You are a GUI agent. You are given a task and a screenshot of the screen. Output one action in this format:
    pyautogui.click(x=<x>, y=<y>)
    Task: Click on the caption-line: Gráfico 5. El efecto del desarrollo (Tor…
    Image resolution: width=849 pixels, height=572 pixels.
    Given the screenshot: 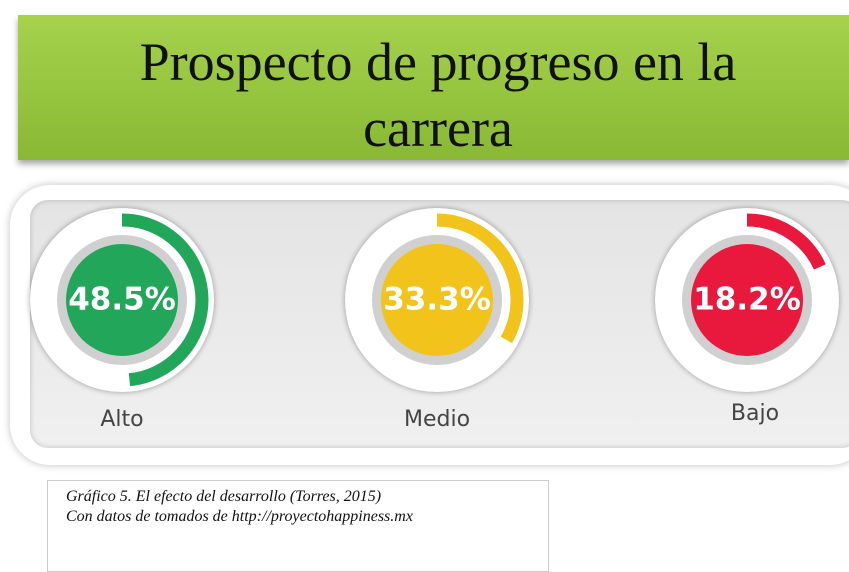 What is the action you would take?
    pyautogui.click(x=224, y=496)
    